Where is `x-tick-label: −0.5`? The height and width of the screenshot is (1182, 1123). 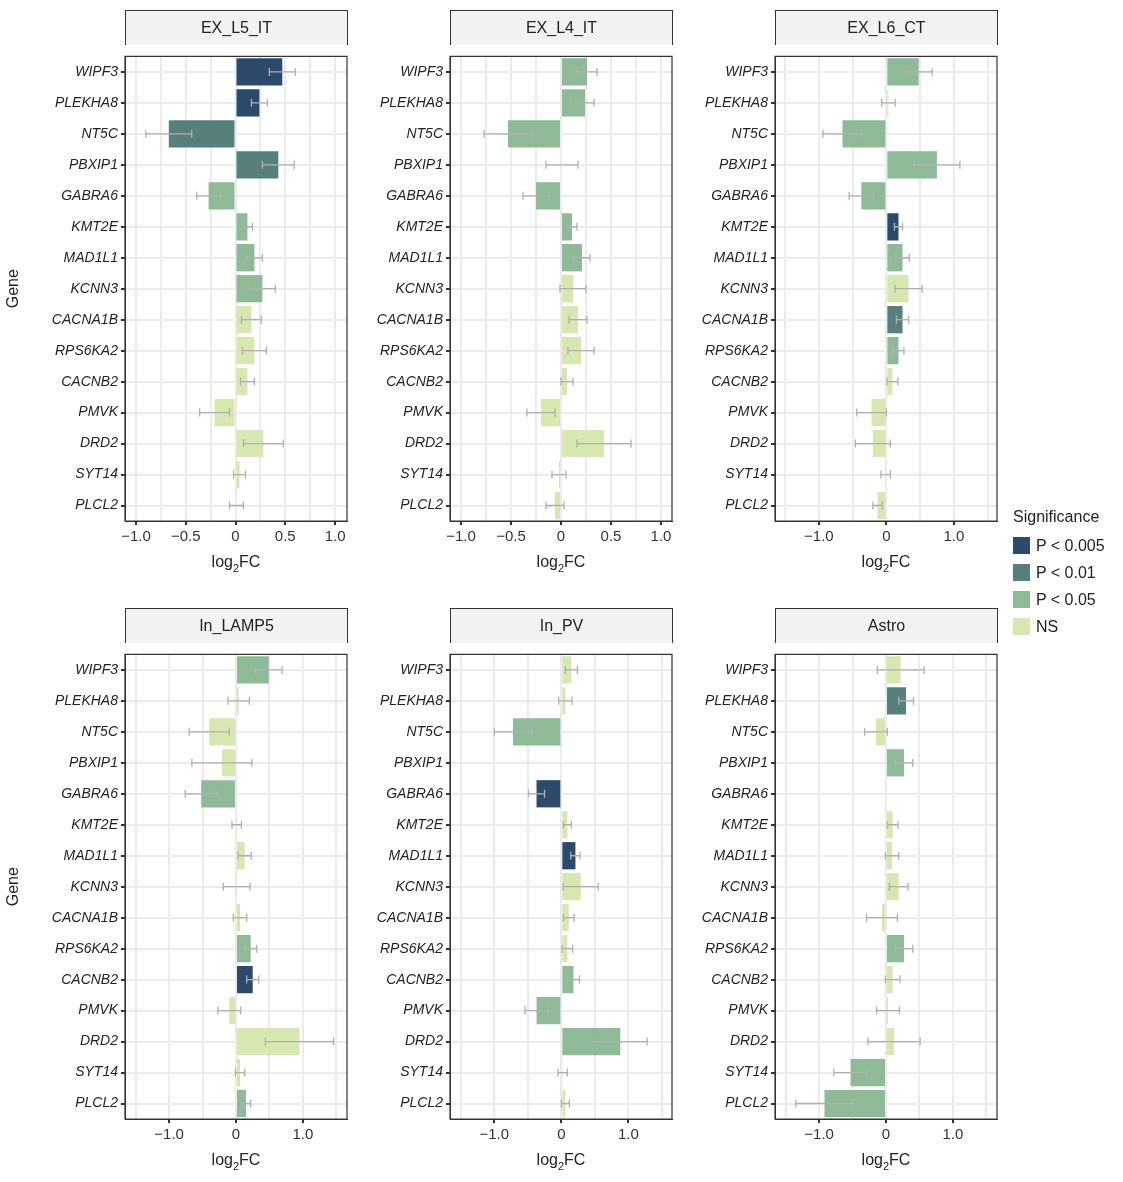
x-tick-label: −0.5 is located at coordinates (185, 536).